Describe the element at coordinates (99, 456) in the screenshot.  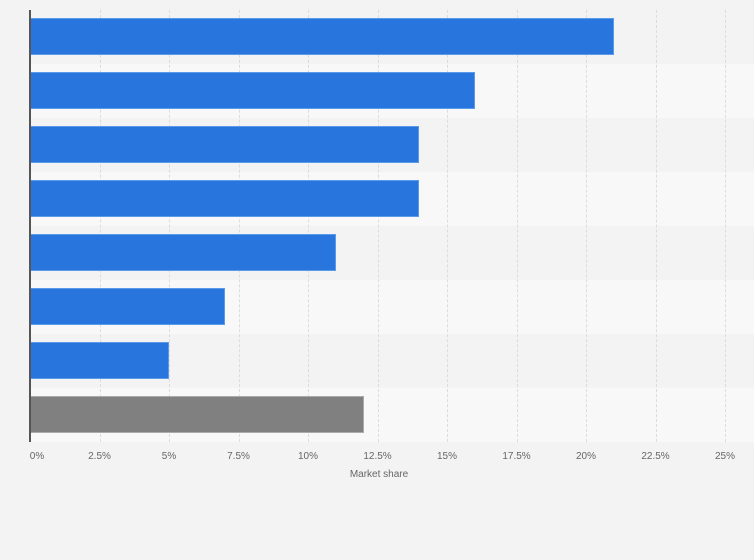
I see `x-tick-label: 2.5%` at that location.